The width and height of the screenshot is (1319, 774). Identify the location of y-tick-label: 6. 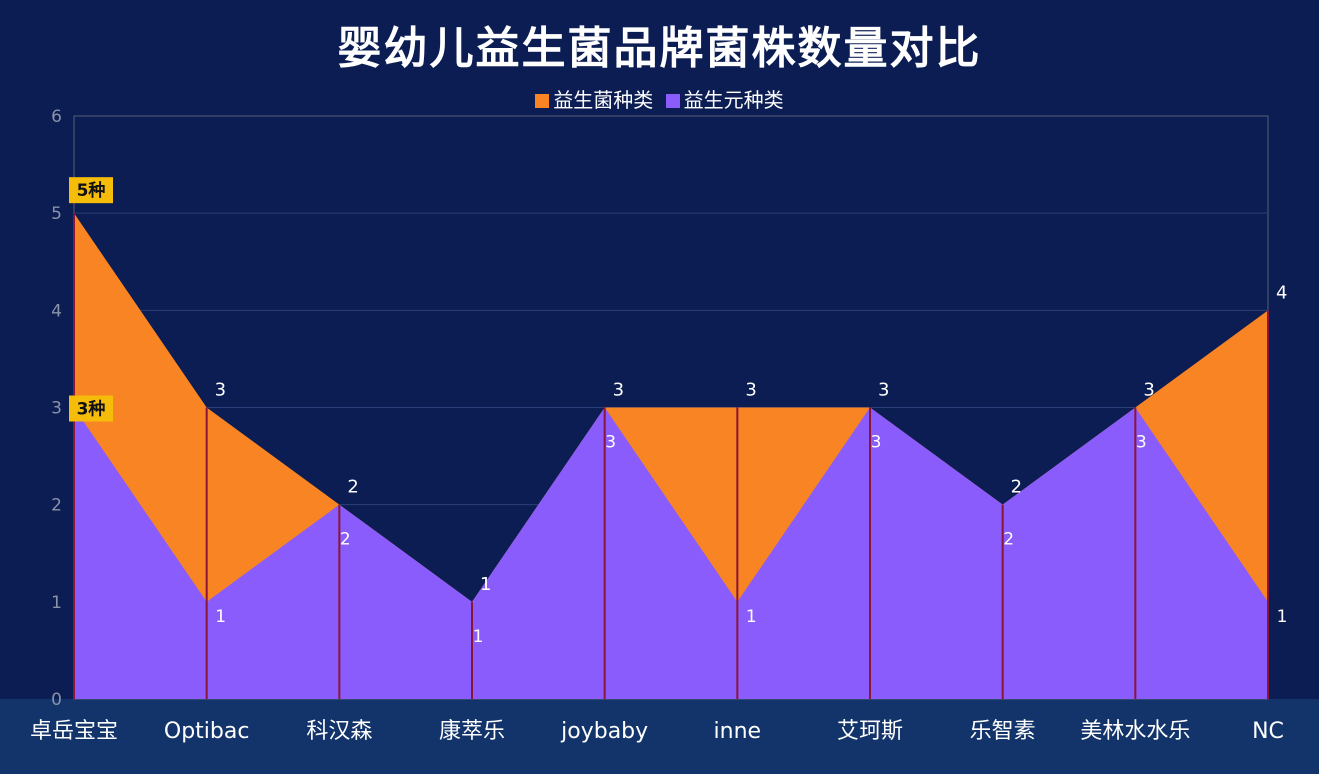
(56, 117).